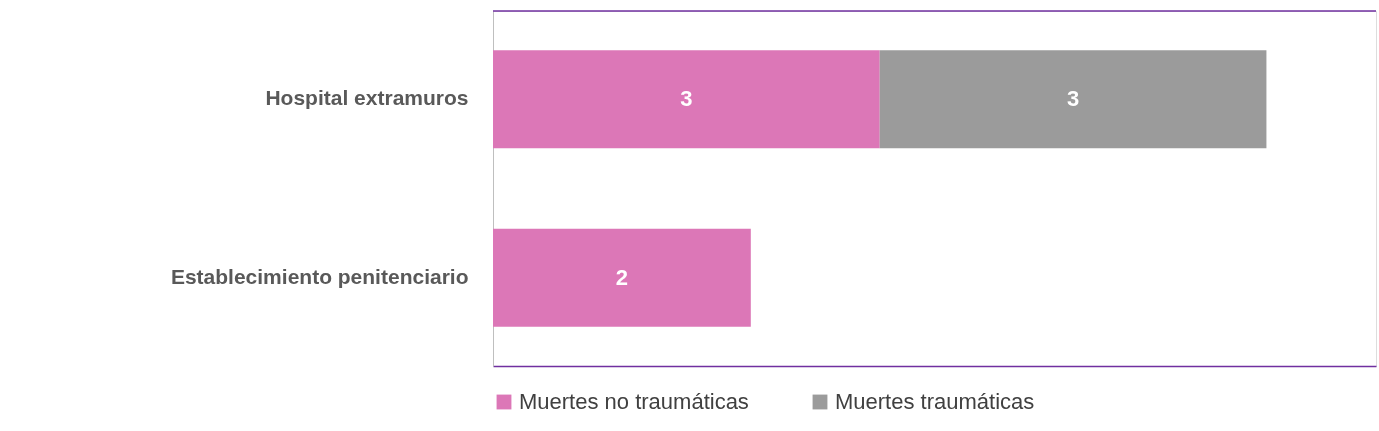 The width and height of the screenshot is (1379, 431). What do you see at coordinates (622, 277) in the screenshot?
I see `data-label: 2` at bounding box center [622, 277].